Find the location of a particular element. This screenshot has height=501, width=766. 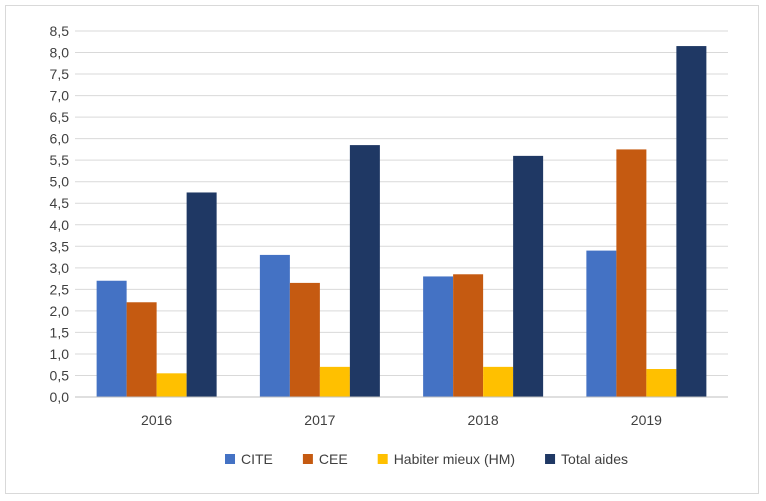

legend: CITE CEE Habiter mieux (HM) Total aides is located at coordinates (426, 459).